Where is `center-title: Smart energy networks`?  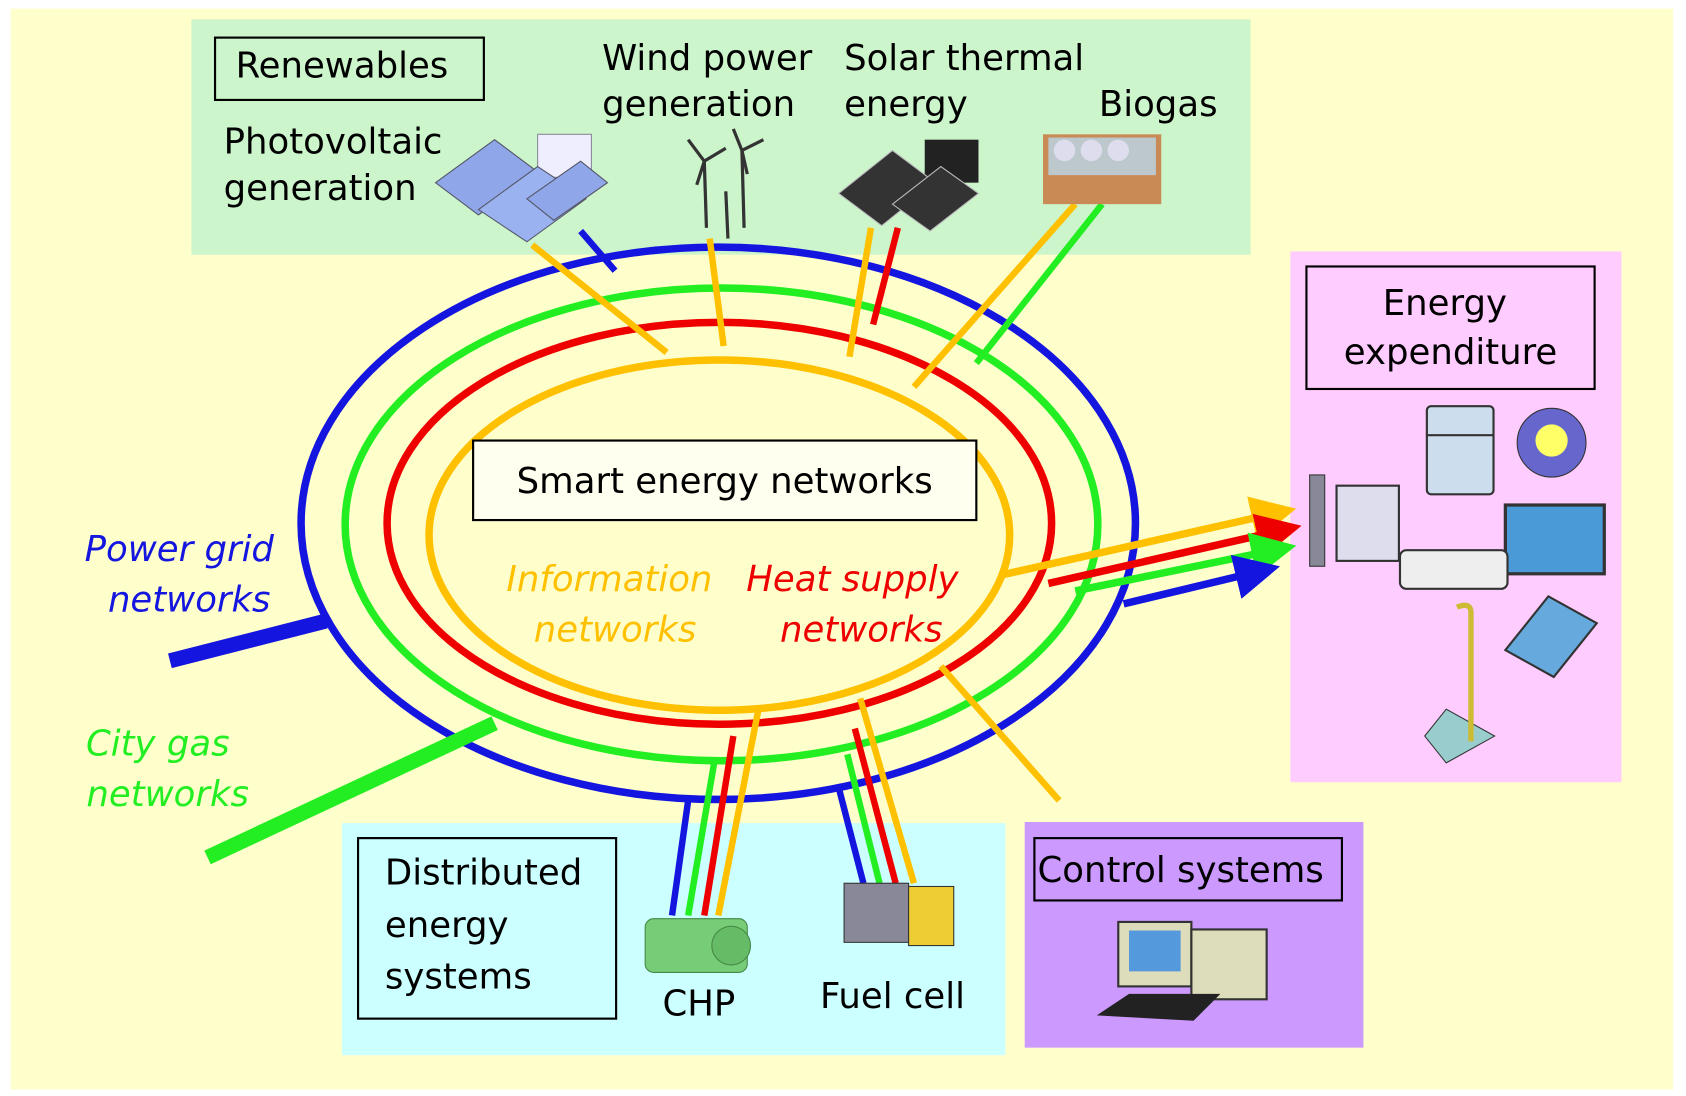
center-title: Smart energy networks is located at coordinates (725, 481).